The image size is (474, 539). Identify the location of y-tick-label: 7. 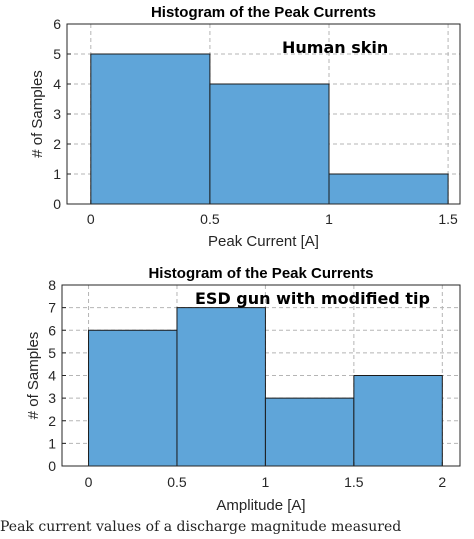
(52, 308).